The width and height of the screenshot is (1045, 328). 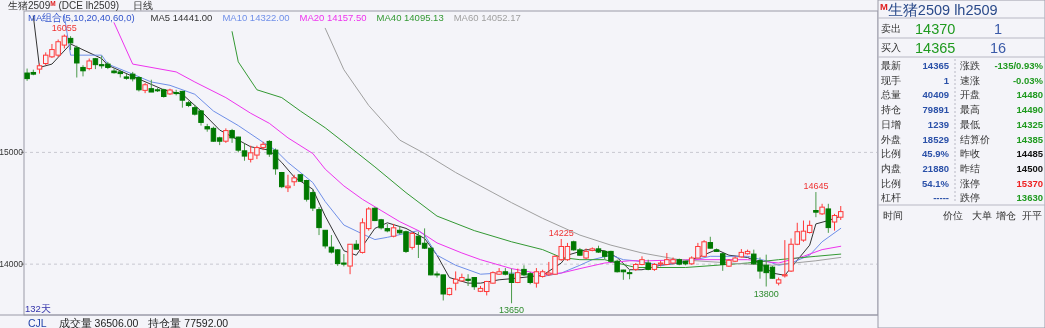 I want to click on text: 昨结, so click(x=970, y=168).